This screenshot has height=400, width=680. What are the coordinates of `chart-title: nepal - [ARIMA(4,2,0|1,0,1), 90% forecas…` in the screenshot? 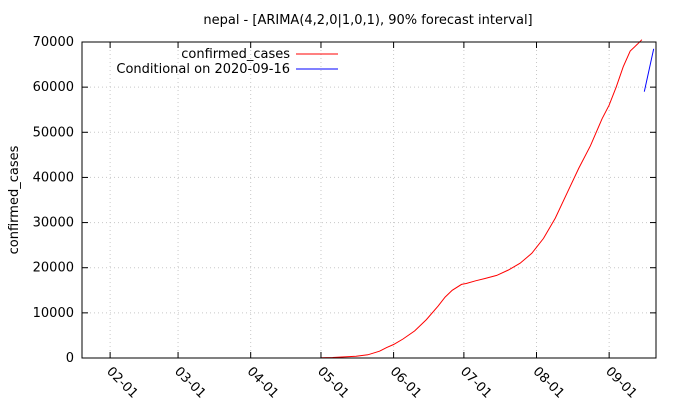 It's located at (367, 20).